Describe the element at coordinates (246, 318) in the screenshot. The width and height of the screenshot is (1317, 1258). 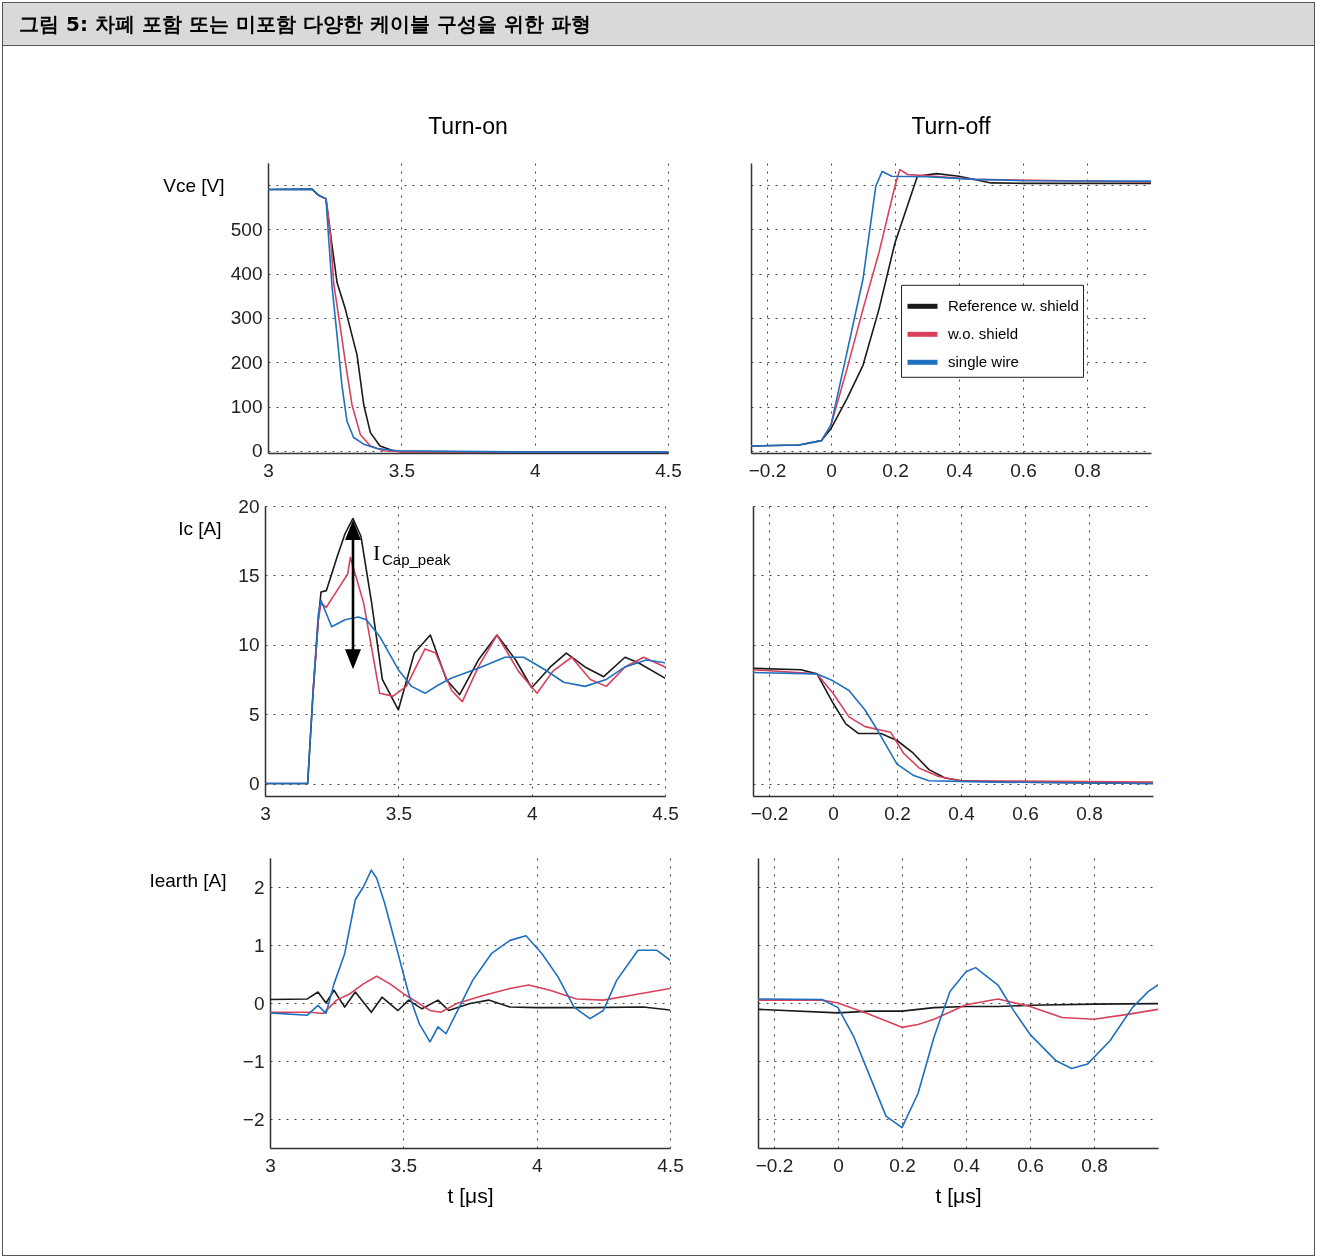
I see `y-tick-label: 300` at that location.